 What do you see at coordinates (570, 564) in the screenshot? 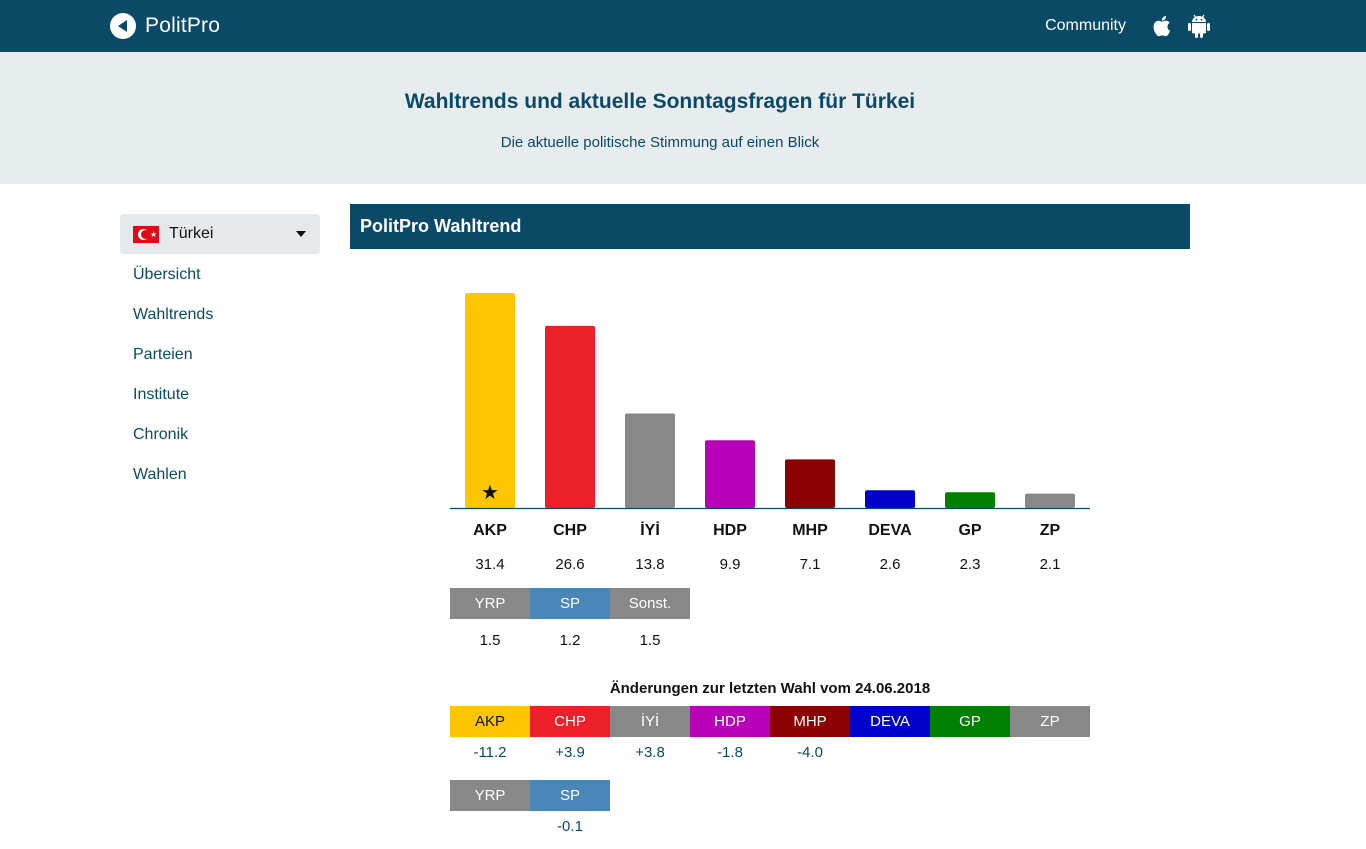
I see `data-label-chp: 26.6` at bounding box center [570, 564].